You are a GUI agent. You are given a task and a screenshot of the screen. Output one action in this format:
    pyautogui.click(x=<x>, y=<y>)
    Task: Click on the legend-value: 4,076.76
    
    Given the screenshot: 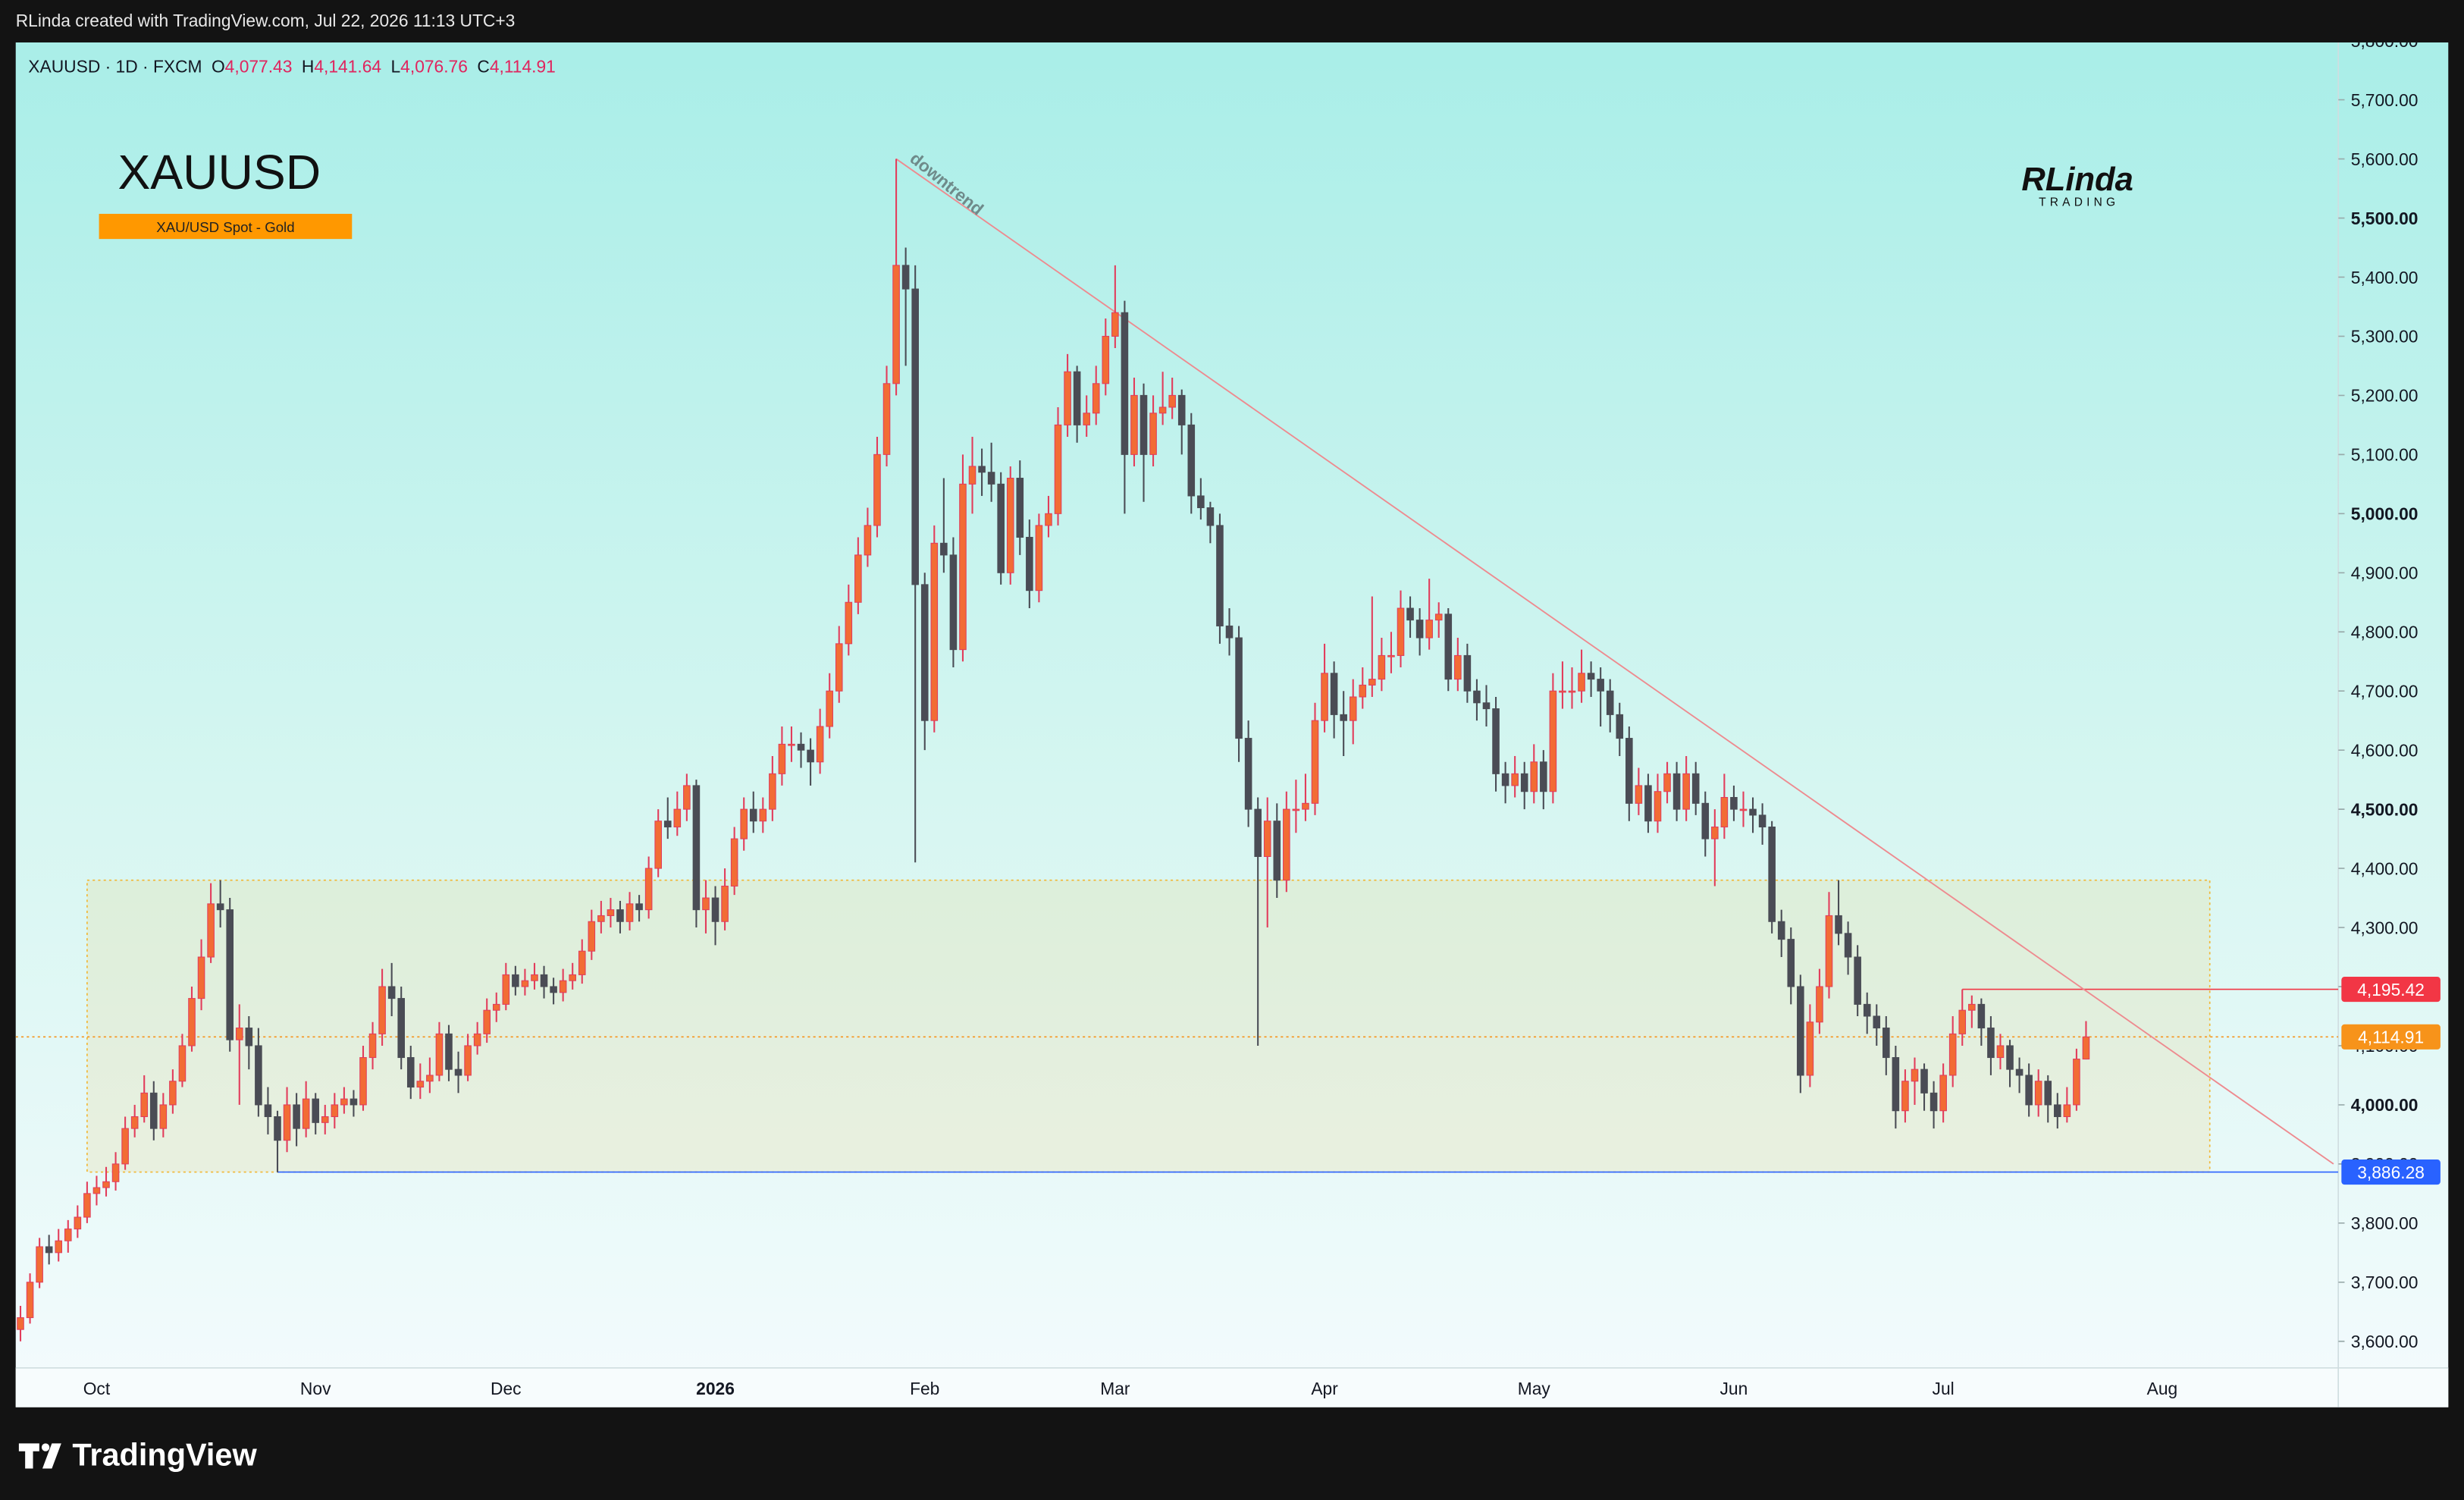 What is the action you would take?
    pyautogui.click(x=434, y=66)
    